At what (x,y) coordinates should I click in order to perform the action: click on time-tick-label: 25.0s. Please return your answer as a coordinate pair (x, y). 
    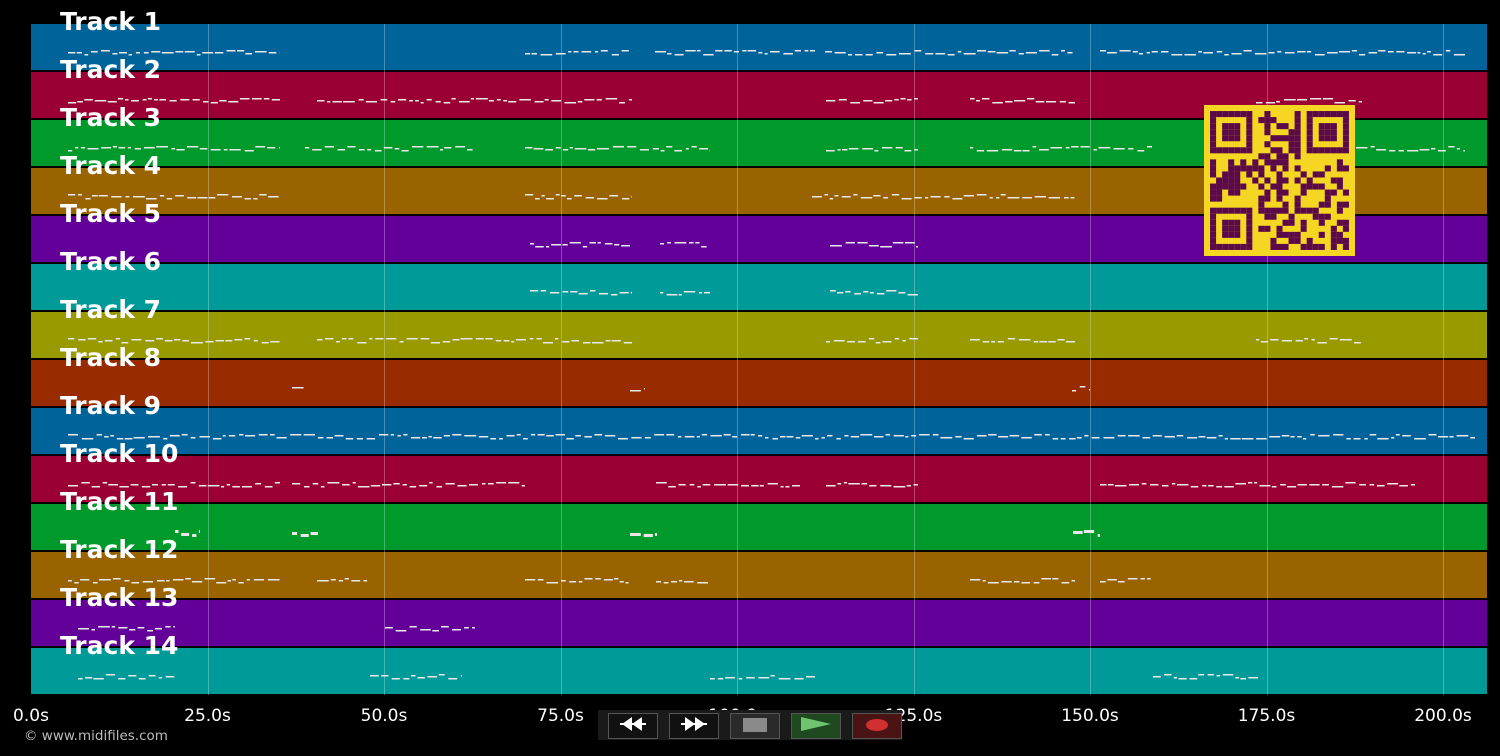
    Looking at the image, I should click on (207, 716).